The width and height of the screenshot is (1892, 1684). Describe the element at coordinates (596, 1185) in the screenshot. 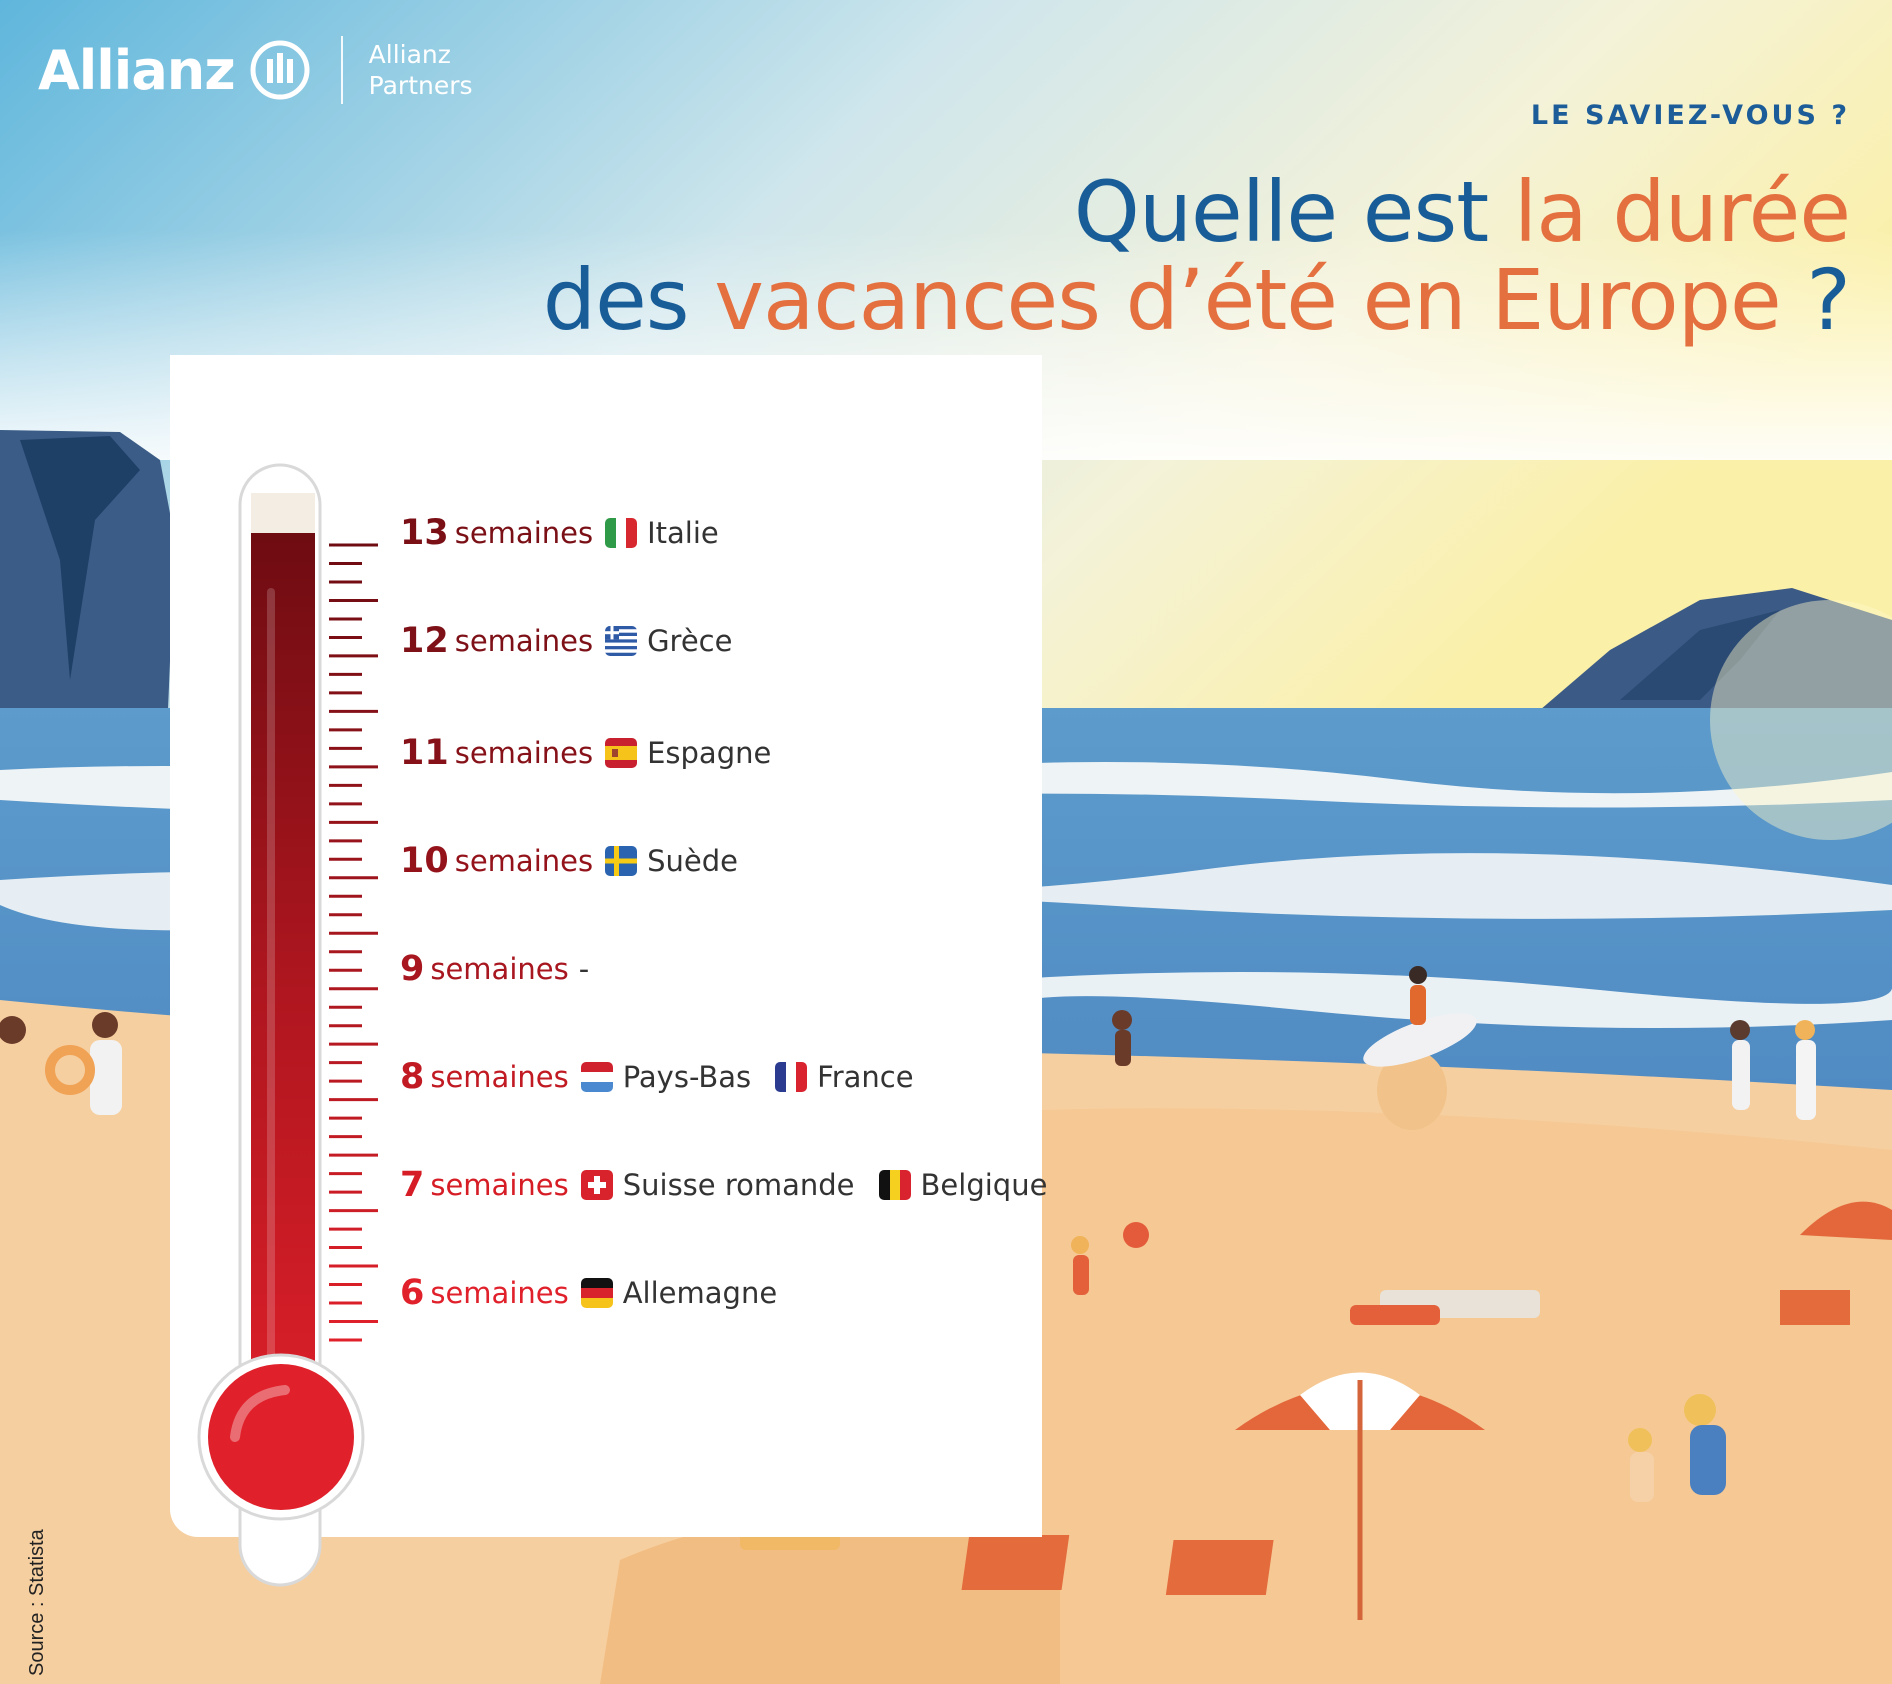

I see `switzerland-flag-icon` at that location.